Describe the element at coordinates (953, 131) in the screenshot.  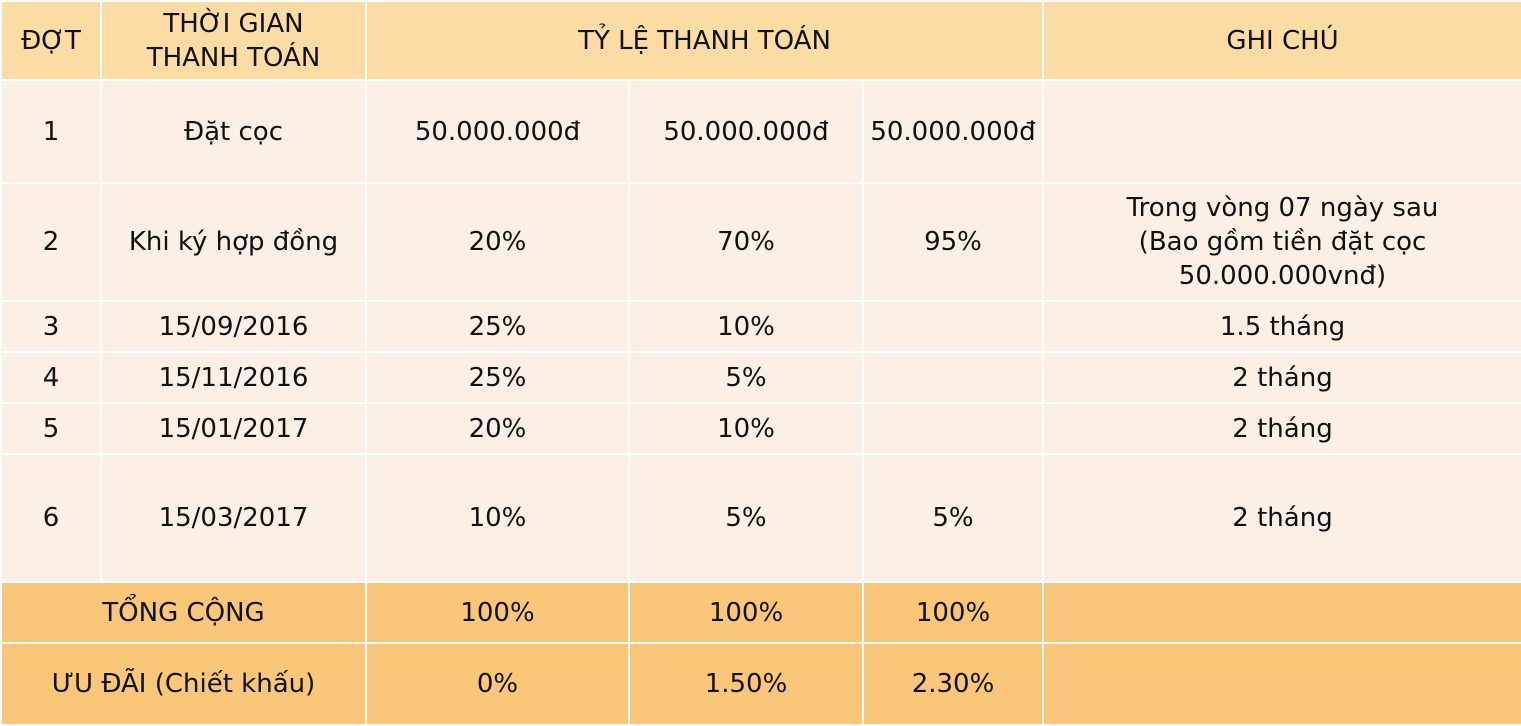
I see `cell-plan3: 50.000.000đ` at that location.